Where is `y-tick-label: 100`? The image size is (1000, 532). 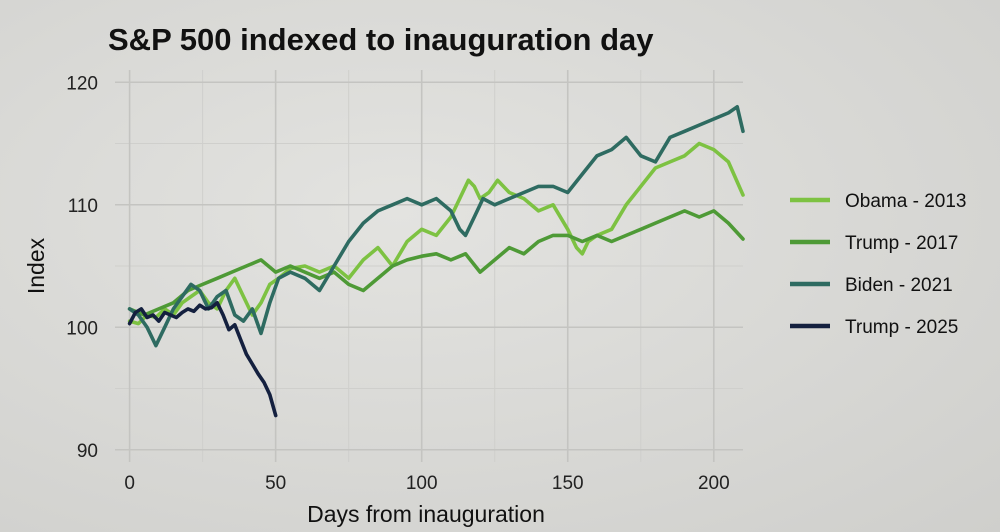
y-tick-label: 100 is located at coordinates (82, 328).